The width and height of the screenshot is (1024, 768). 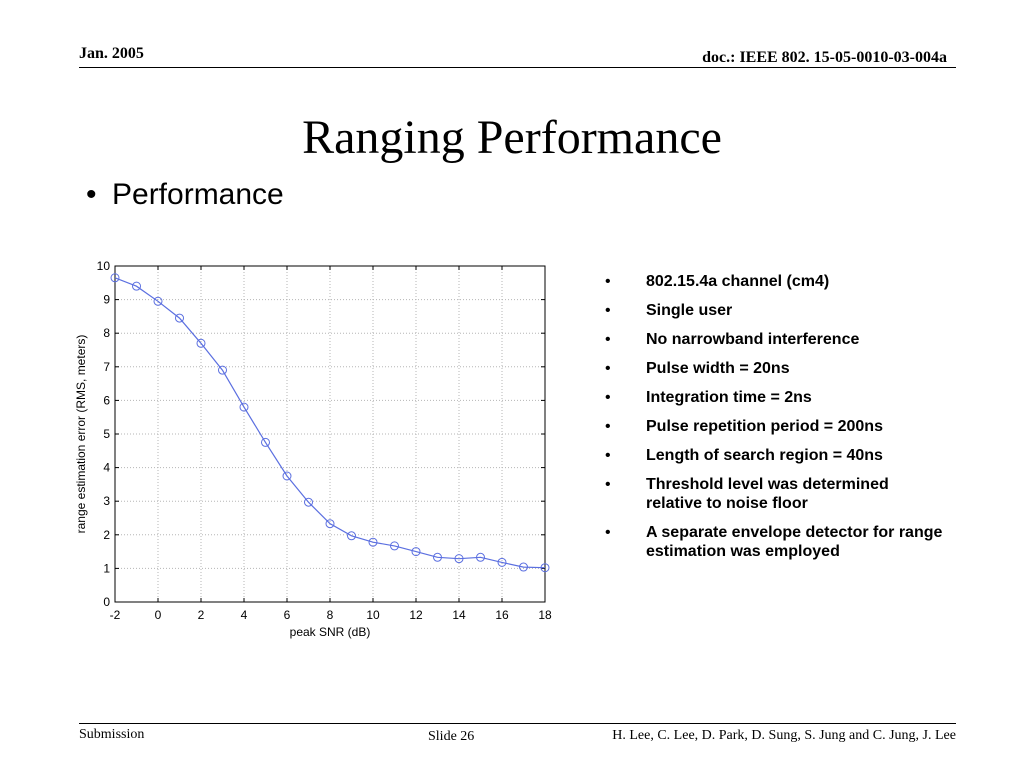 What do you see at coordinates (111, 53) in the screenshot?
I see `header-date: Jan. 2005` at bounding box center [111, 53].